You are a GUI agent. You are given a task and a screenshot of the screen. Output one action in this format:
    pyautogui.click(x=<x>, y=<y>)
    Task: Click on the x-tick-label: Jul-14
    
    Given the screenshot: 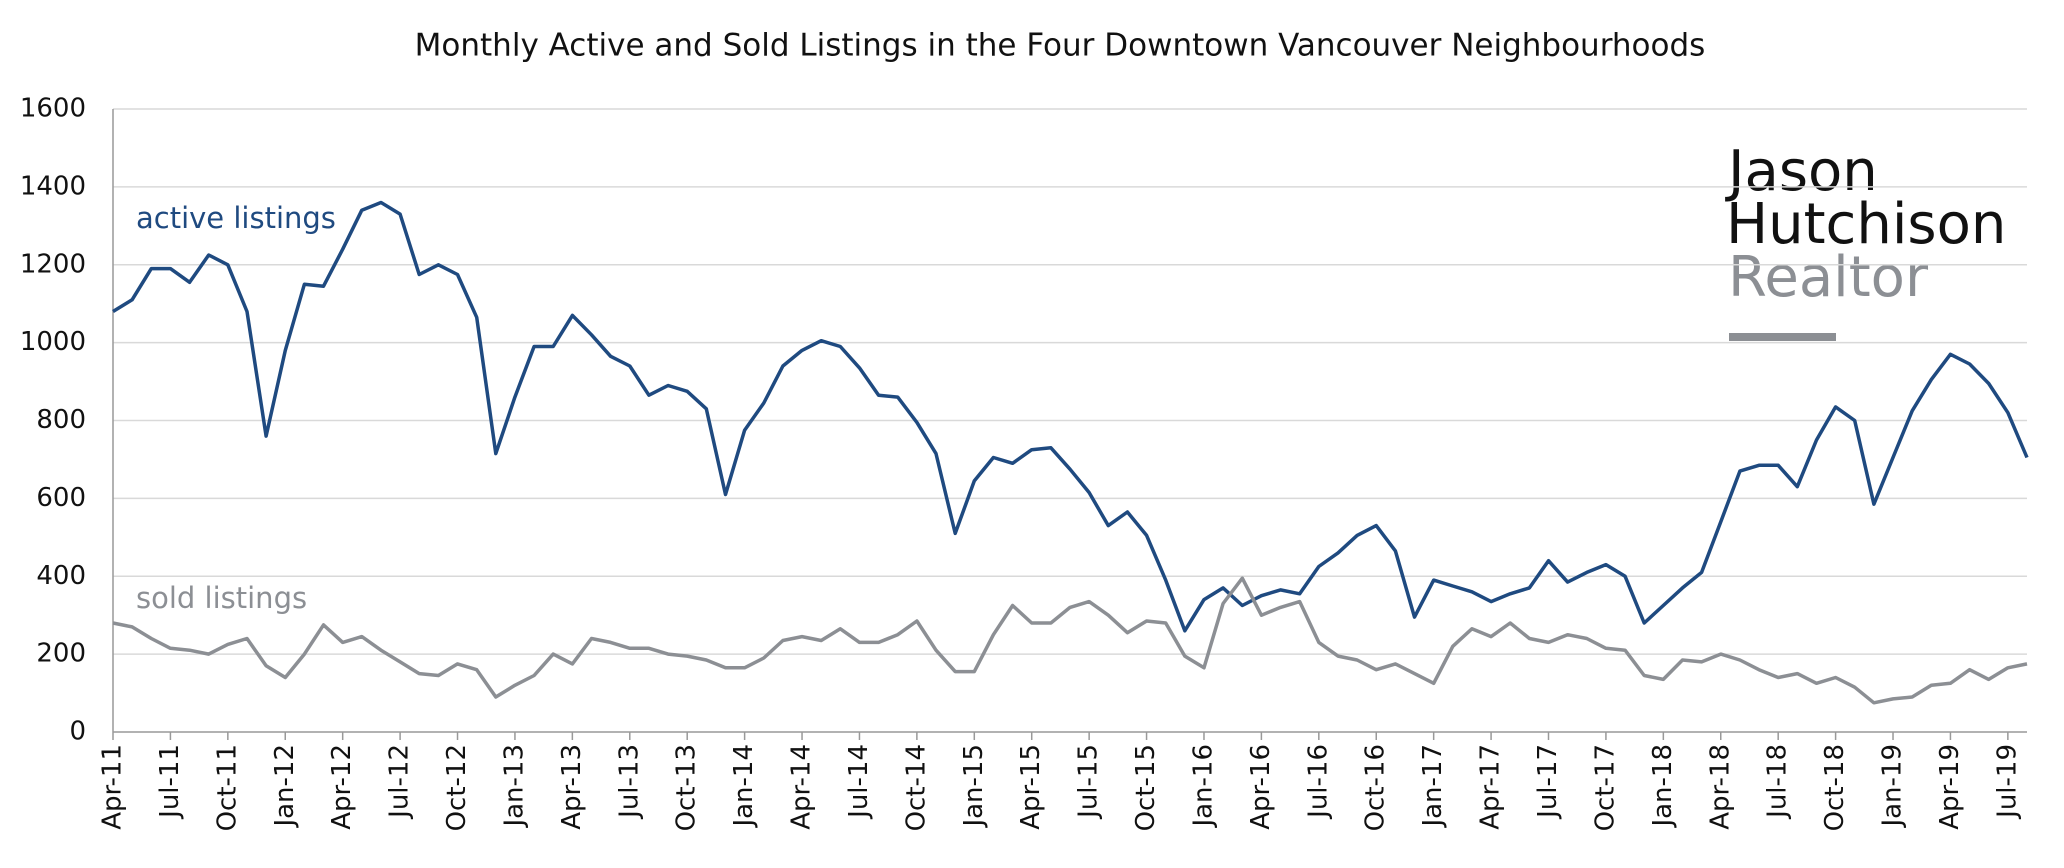 What is the action you would take?
    pyautogui.click(x=859, y=782)
    